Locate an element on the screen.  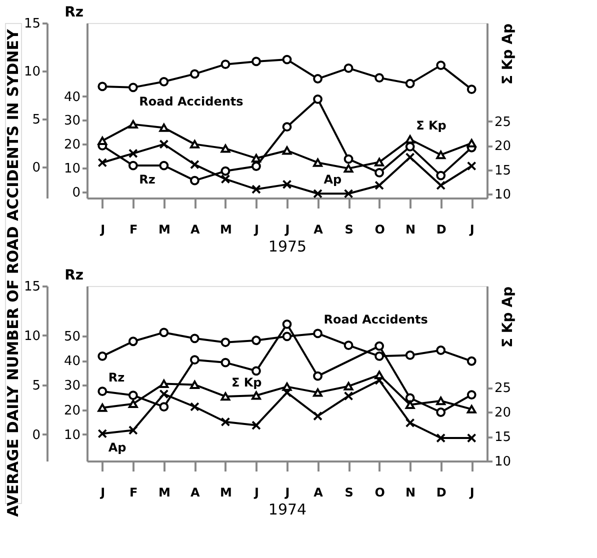
y2-tick-label: 50 is located at coordinates (72, 336).